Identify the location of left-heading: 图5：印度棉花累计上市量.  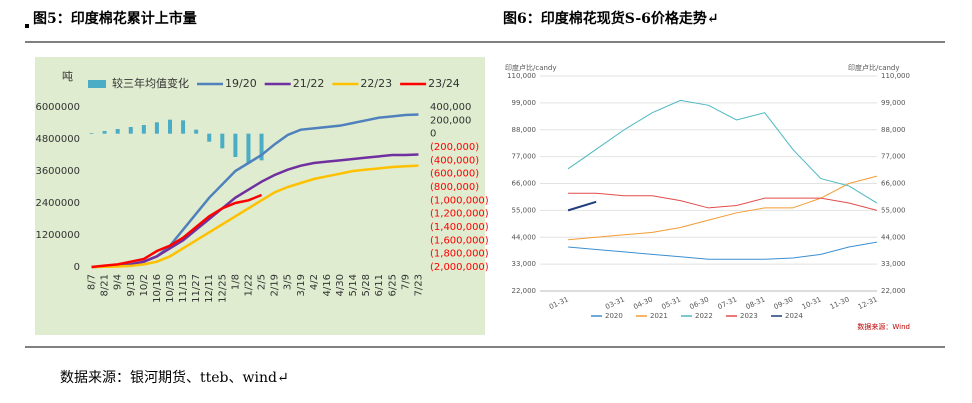
(115, 18).